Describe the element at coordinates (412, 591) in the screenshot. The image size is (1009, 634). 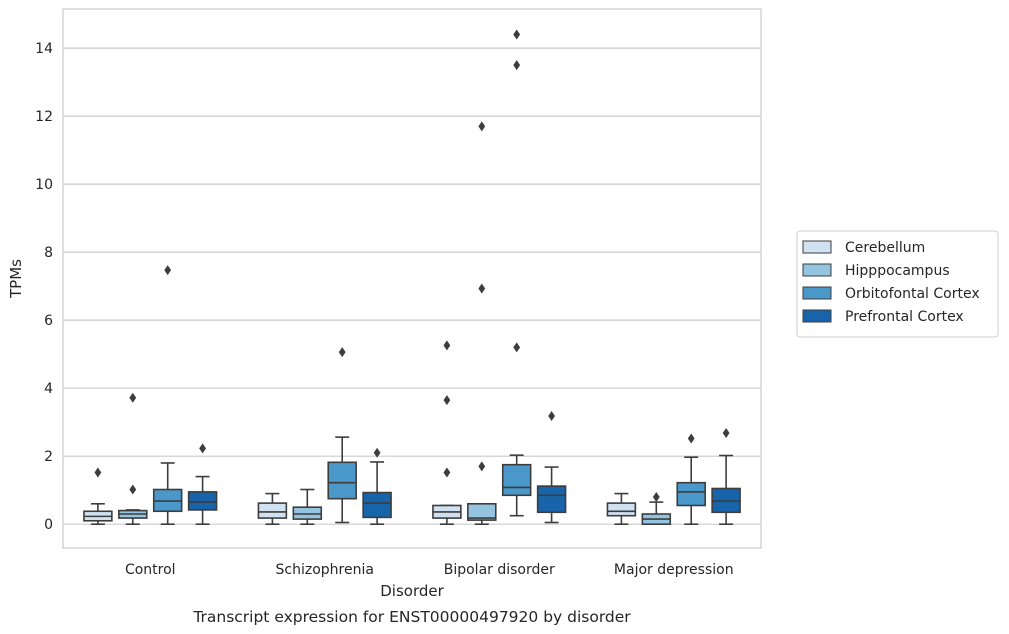
I see `x-axis-title: Disorder` at that location.